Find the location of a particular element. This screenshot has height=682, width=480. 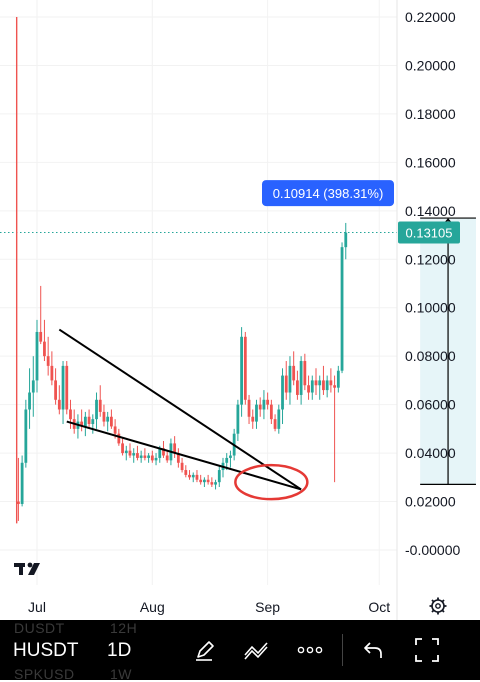

x-tick-label: Sep is located at coordinates (267, 607).